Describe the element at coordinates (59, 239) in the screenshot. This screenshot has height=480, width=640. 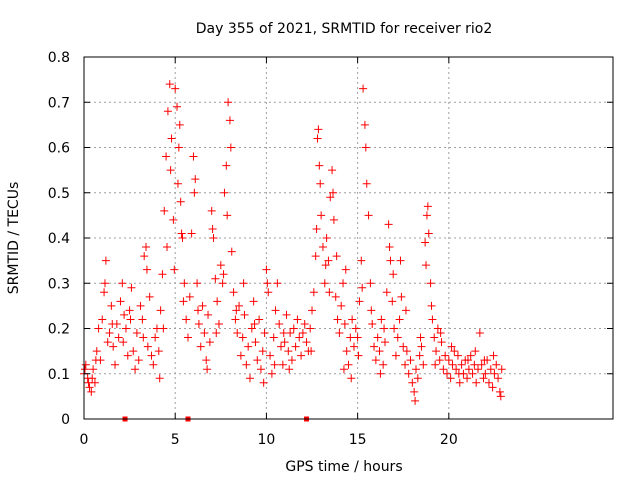
I see `y-tick-label: 0.4` at that location.